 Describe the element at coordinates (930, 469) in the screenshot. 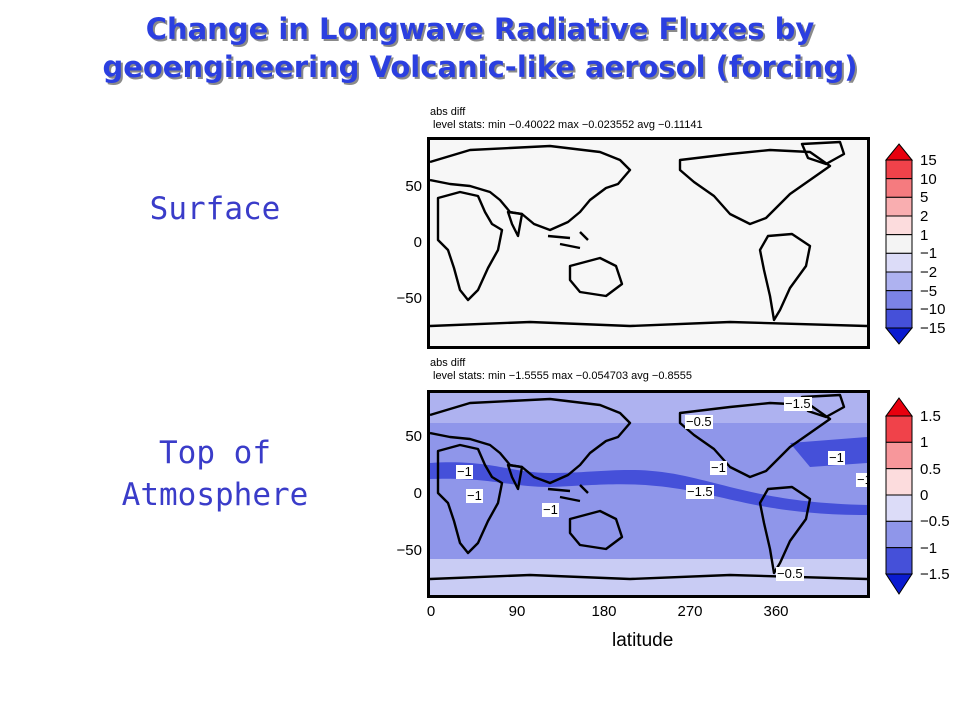

I see `colorbar-label: 0.5` at that location.